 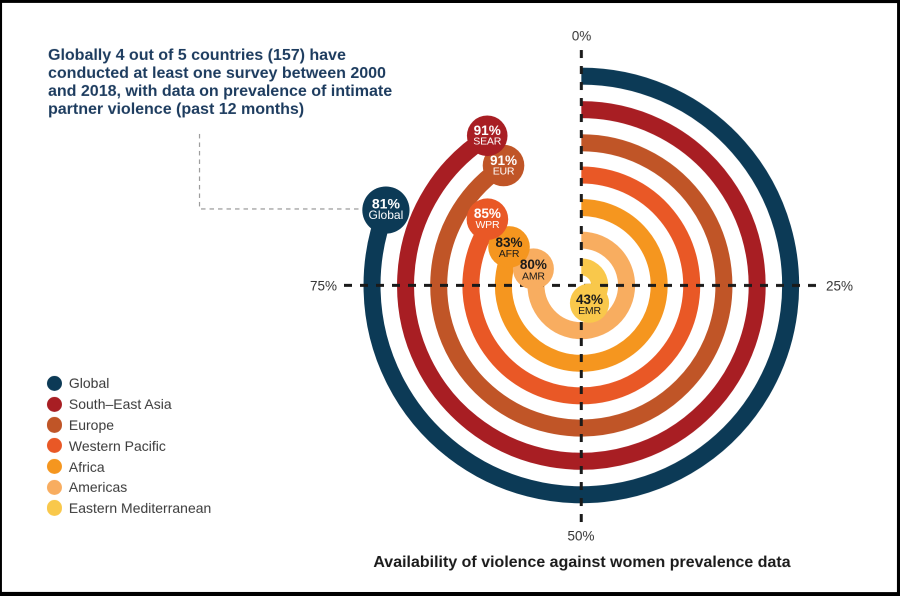 What do you see at coordinates (487, 213) in the screenshot?
I see `svg-text: 85%` at bounding box center [487, 213].